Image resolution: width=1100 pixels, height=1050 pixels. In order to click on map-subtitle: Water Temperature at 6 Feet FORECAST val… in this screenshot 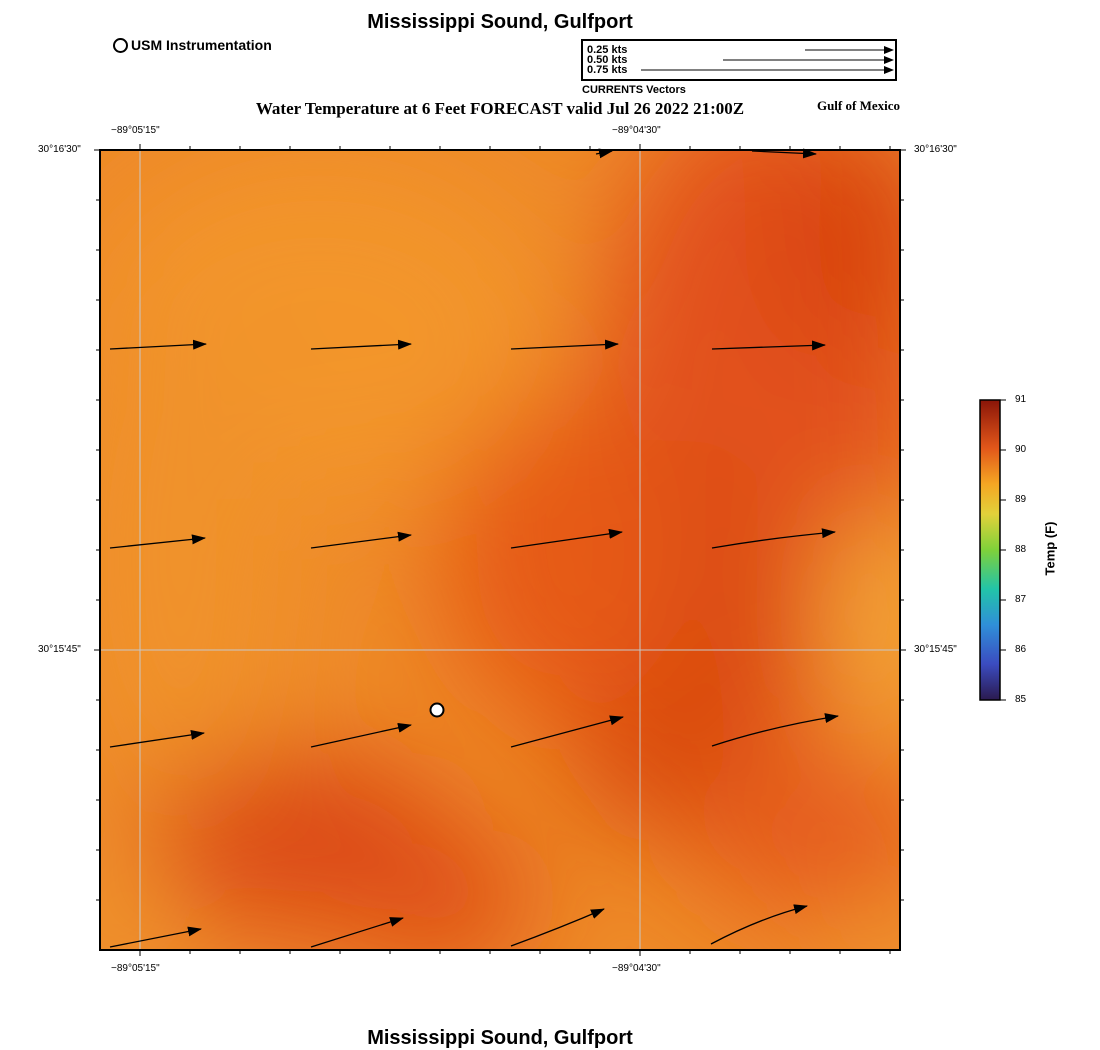, I will do `click(500, 108)`.